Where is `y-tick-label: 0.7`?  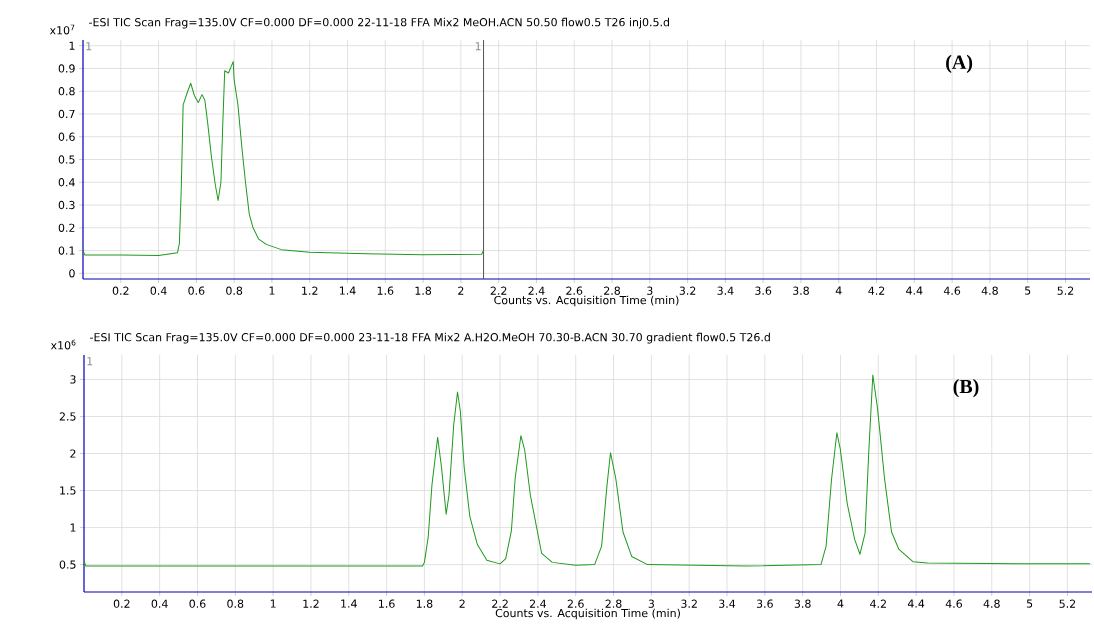 y-tick-label: 0.7 is located at coordinates (66, 114).